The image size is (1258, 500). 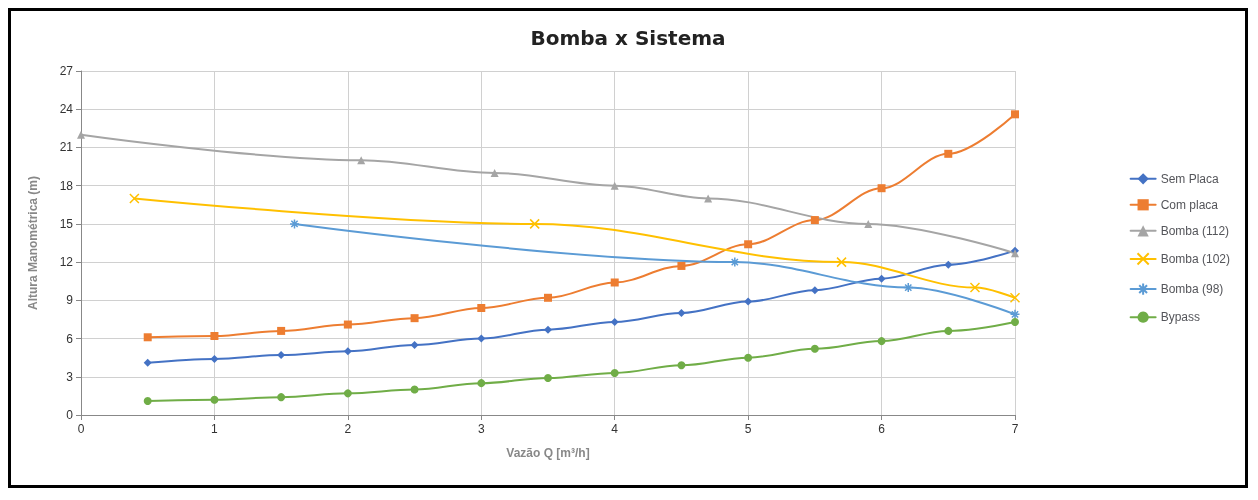 What do you see at coordinates (66, 185) in the screenshot?
I see `y-tick-label: 18` at bounding box center [66, 185].